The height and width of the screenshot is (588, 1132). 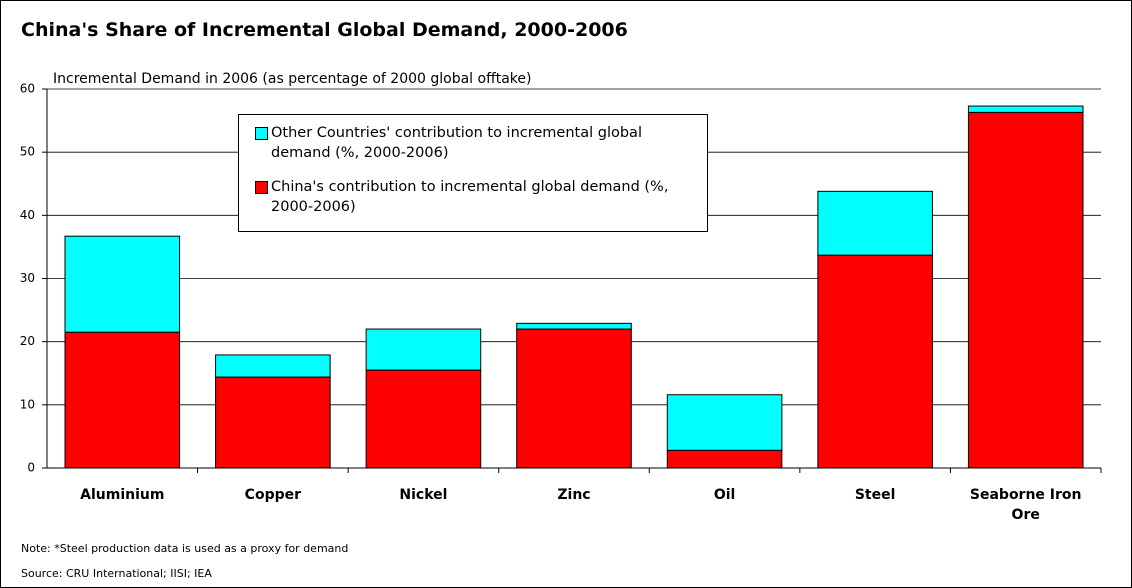 What do you see at coordinates (116, 573) in the screenshot?
I see `note: Source: CRU International; IISI; IEA` at bounding box center [116, 573].